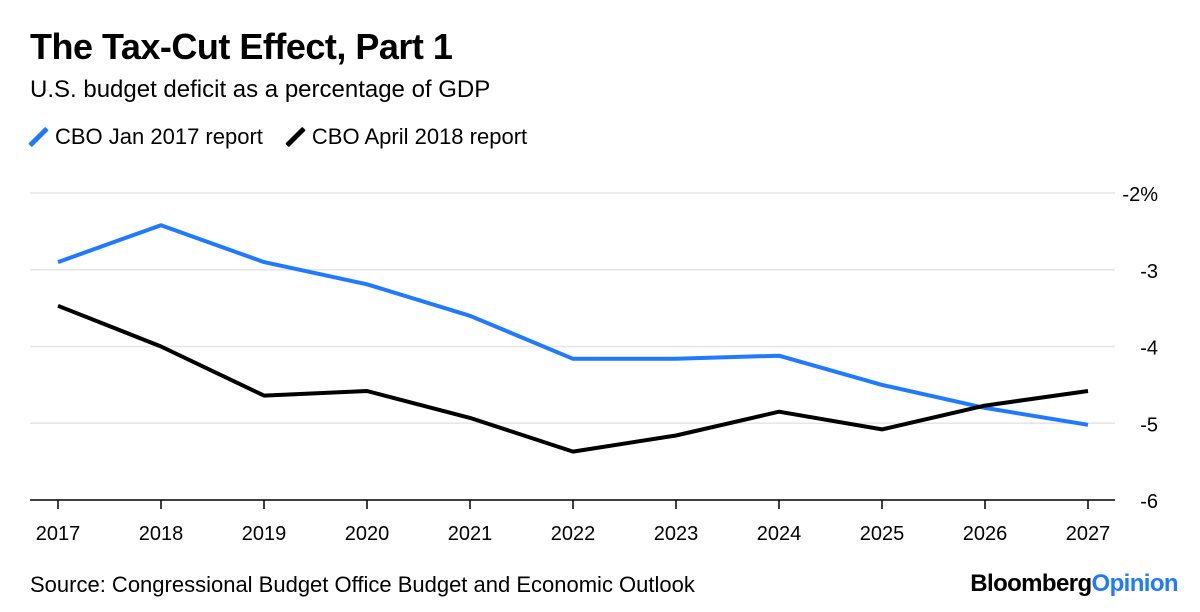  What do you see at coordinates (470, 534) in the screenshot?
I see `x-tick-label: 2021` at bounding box center [470, 534].